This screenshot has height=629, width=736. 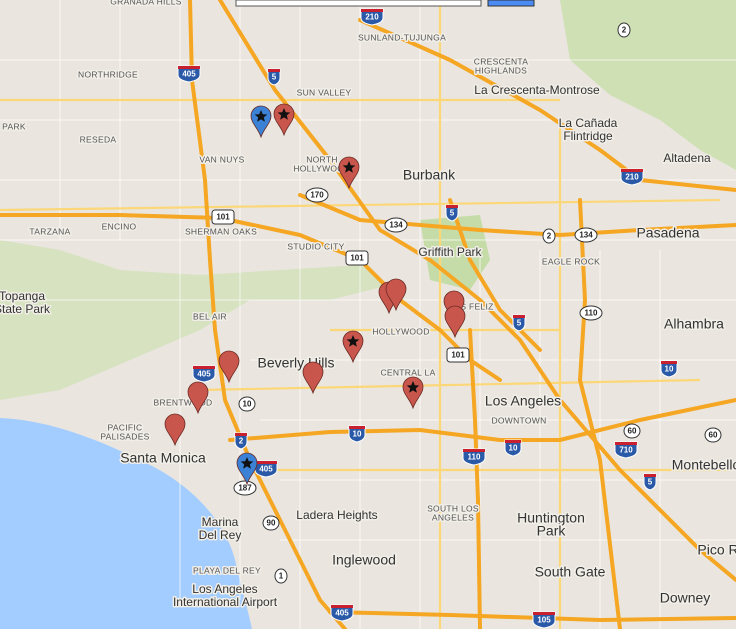 I want to click on place-label: Altadena, so click(x=687, y=158).